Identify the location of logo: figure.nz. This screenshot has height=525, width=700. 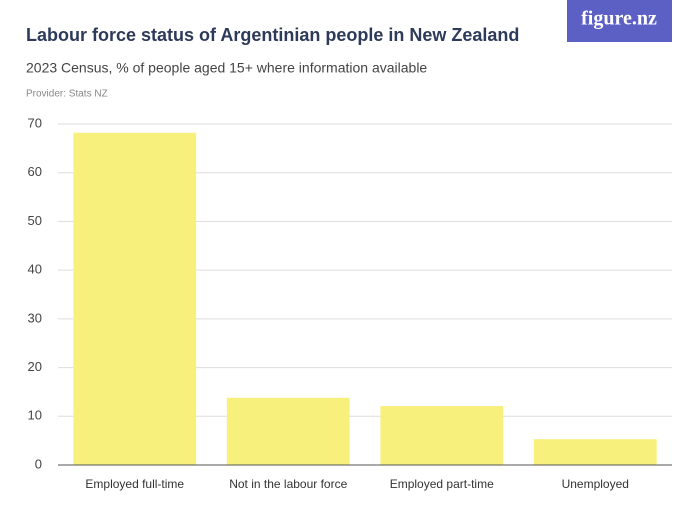
(619, 19).